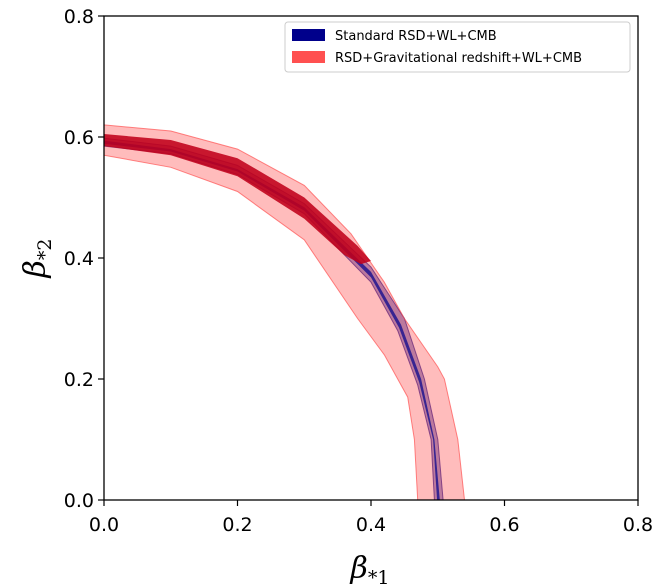 The height and width of the screenshot is (584, 657). What do you see at coordinates (79, 17) in the screenshot?
I see `y-tick-label: 0.8` at bounding box center [79, 17].